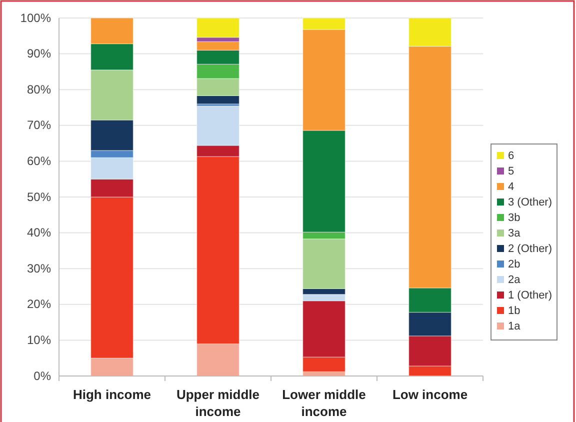  Describe the element at coordinates (530, 249) in the screenshot. I see `legend-label: 2 (Other)` at that location.